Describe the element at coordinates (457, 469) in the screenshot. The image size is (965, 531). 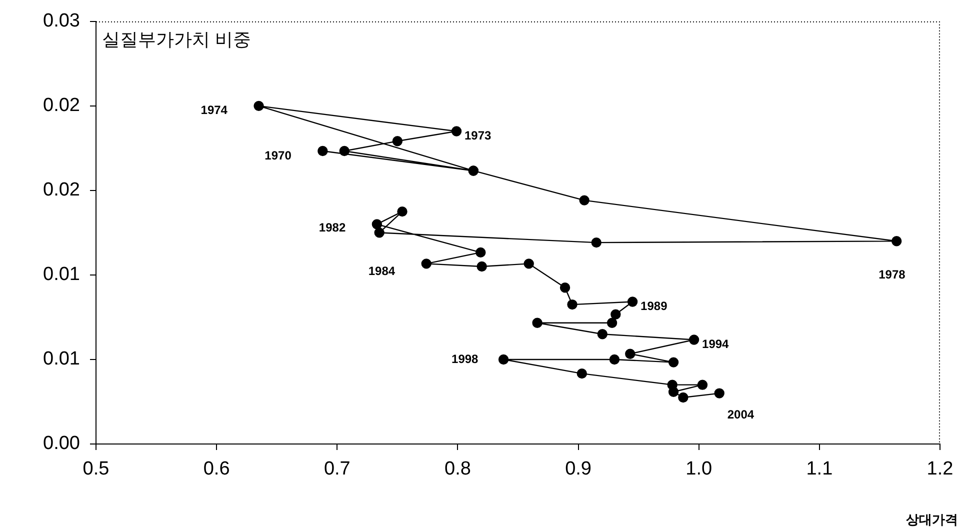
I see `x-tick-label: 0.8` at that location.